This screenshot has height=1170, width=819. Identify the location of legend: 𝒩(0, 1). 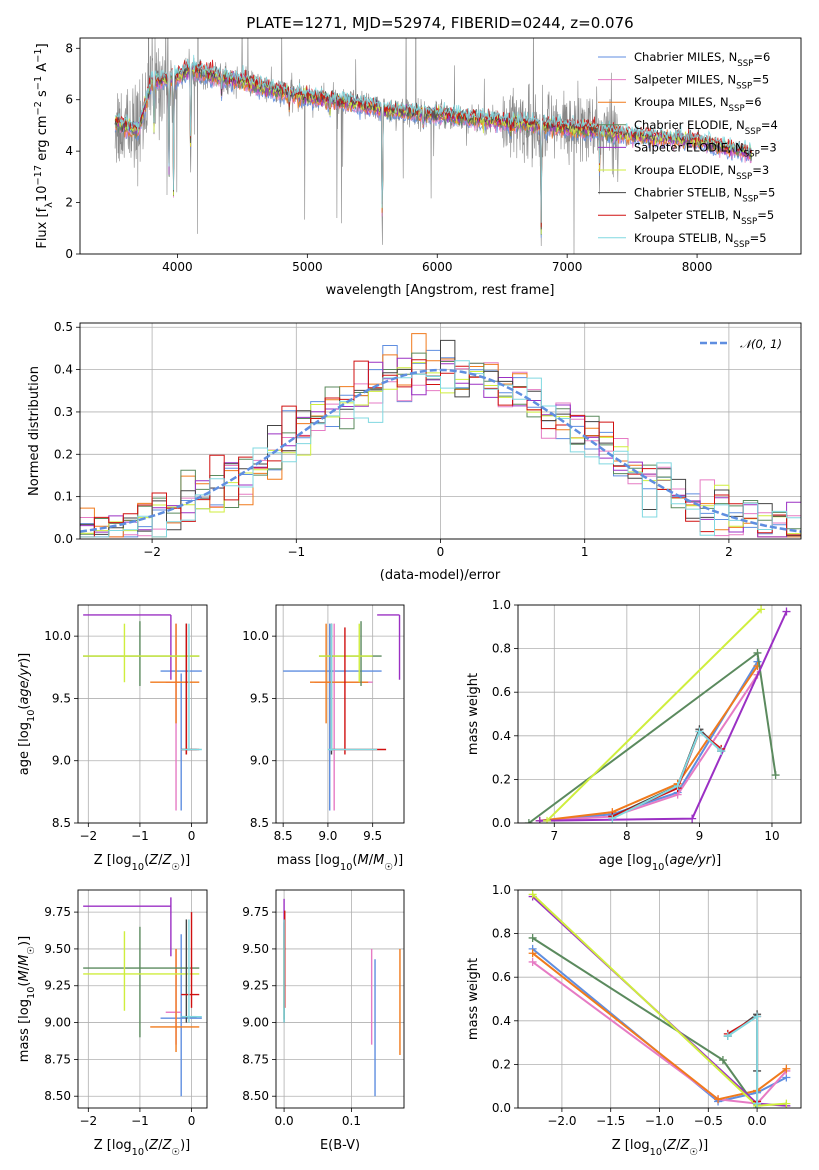
(741, 344).